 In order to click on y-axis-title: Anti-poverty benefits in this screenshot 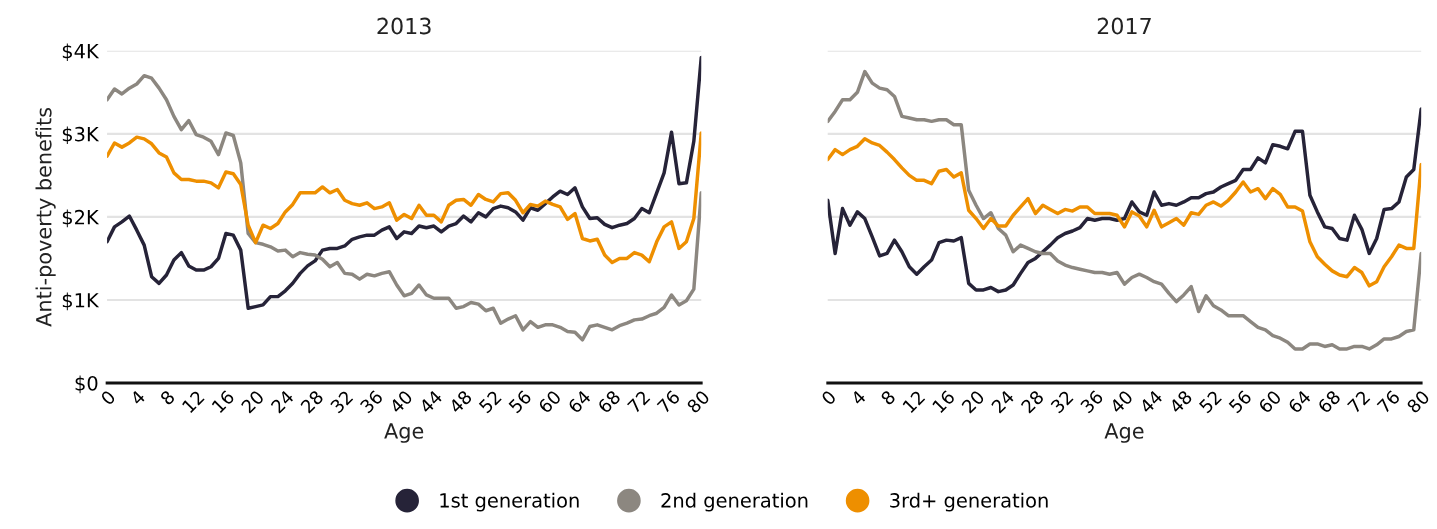, I will do `click(45, 217)`.